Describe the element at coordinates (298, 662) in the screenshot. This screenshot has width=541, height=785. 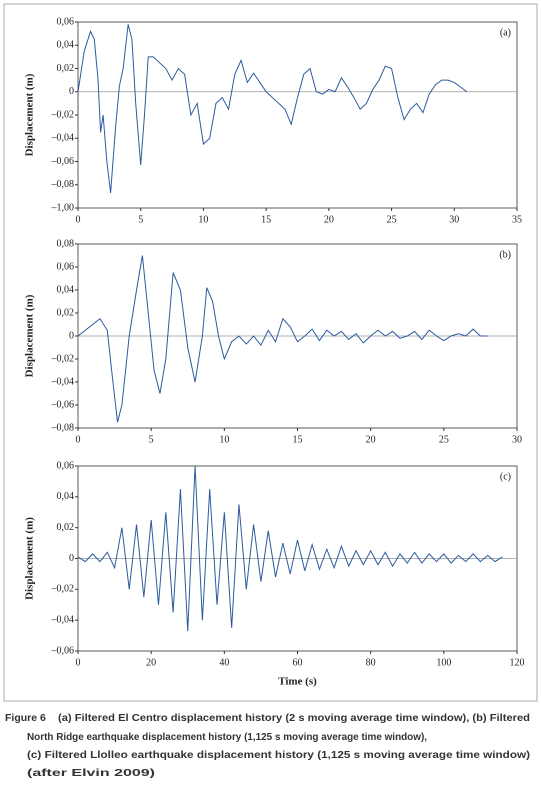
I see `x-tick-label: 60` at that location.